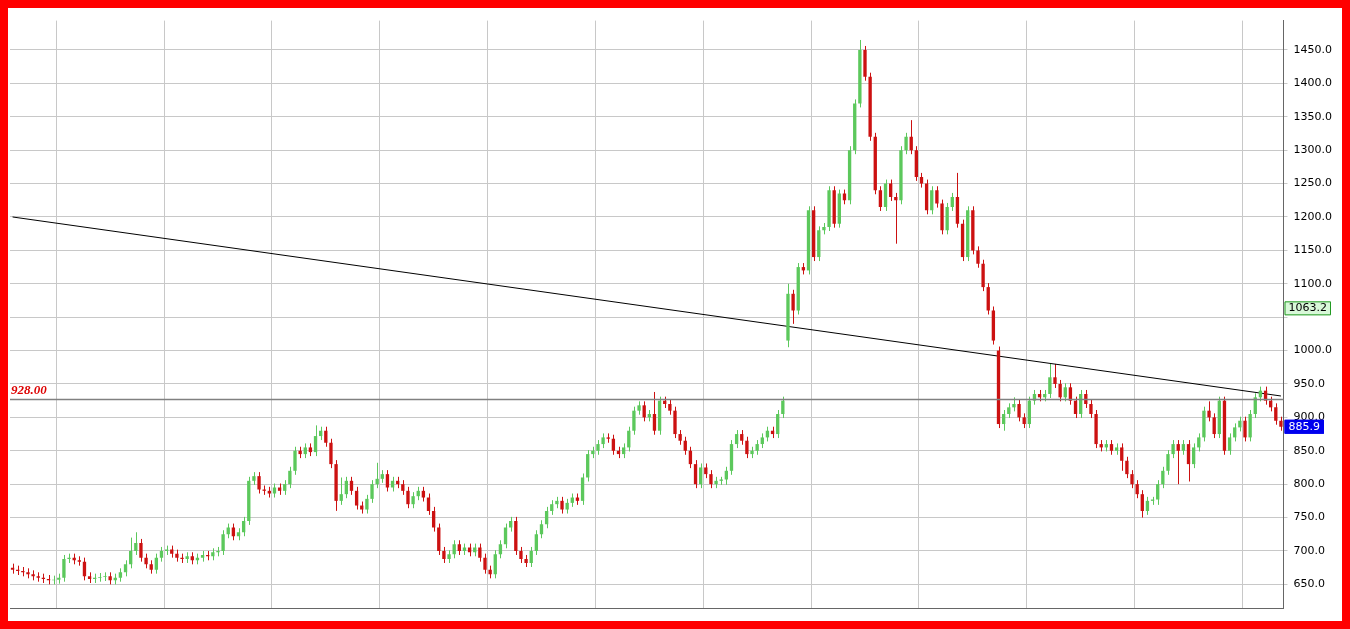 Image resolution: width=1350 pixels, height=629 pixels. What do you see at coordinates (1313, 83) in the screenshot?
I see `y-tick-label: 1400.0` at bounding box center [1313, 83].